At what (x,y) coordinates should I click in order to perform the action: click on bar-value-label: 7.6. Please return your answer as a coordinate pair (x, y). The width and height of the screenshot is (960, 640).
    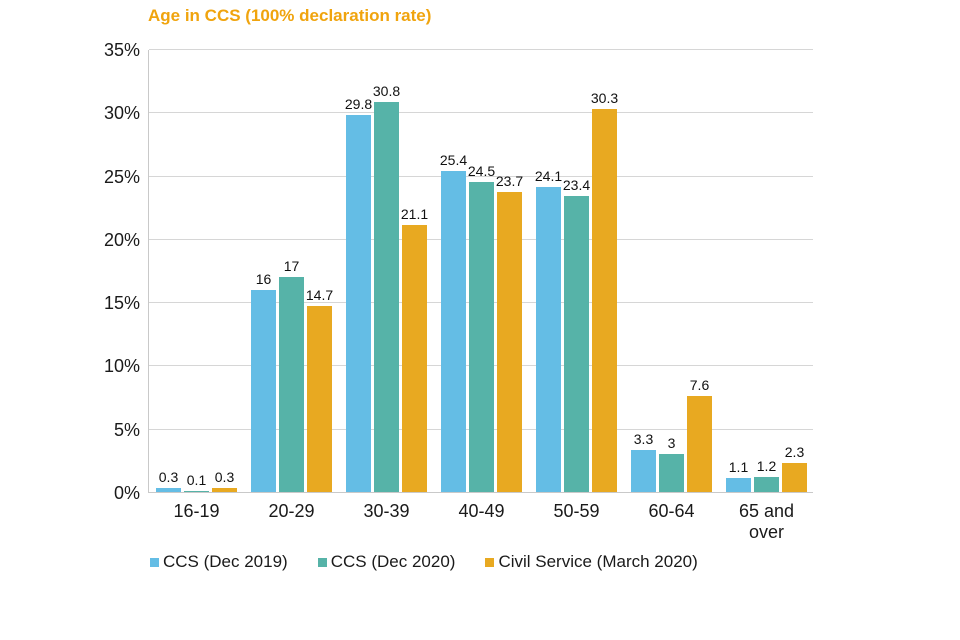
    Looking at the image, I should click on (699, 384).